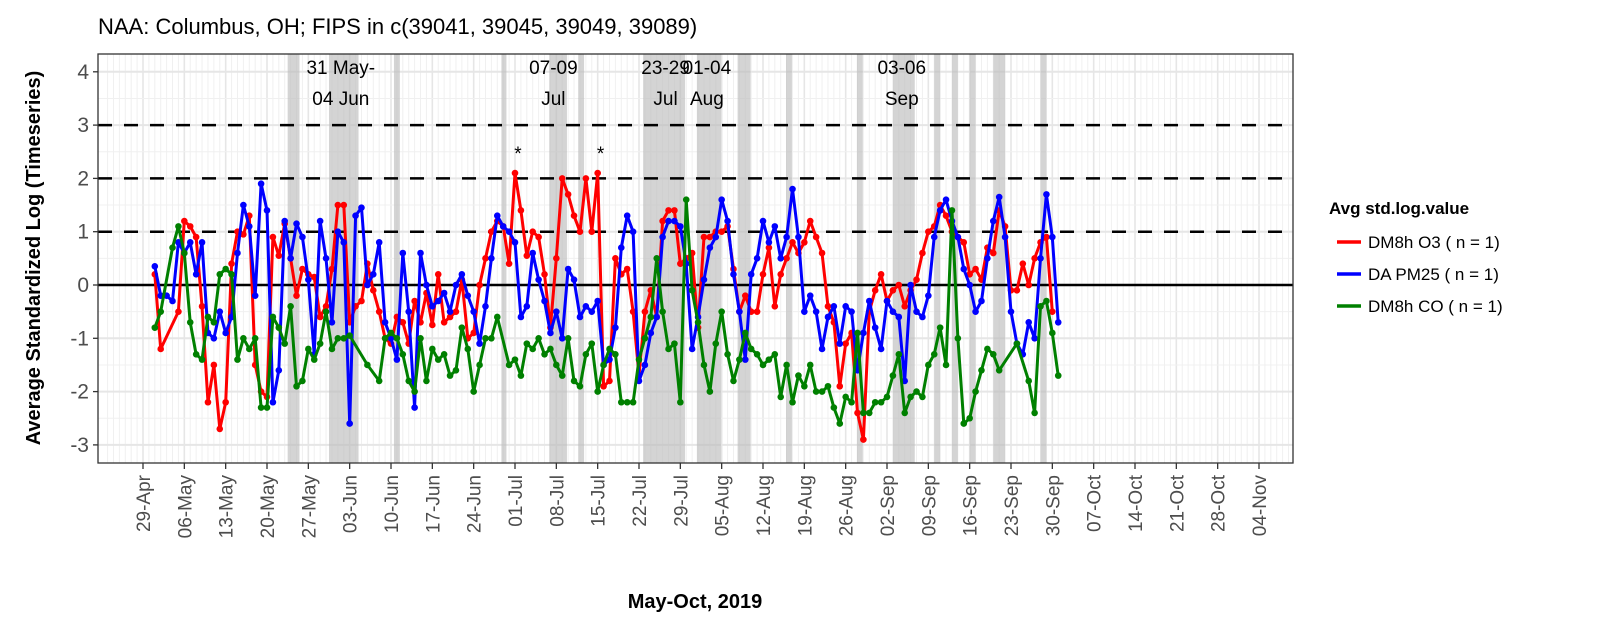 The image size is (1600, 640). I want to click on x-tick-label: 13-May, so click(227, 507).